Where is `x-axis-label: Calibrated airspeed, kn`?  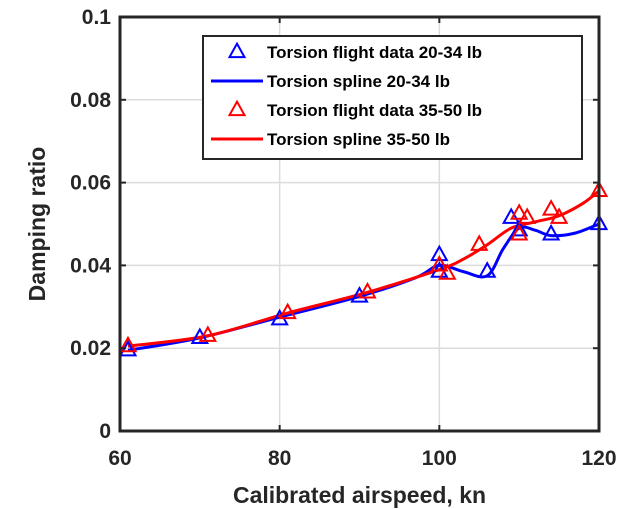 x-axis-label: Calibrated airspeed, kn is located at coordinates (359, 495).